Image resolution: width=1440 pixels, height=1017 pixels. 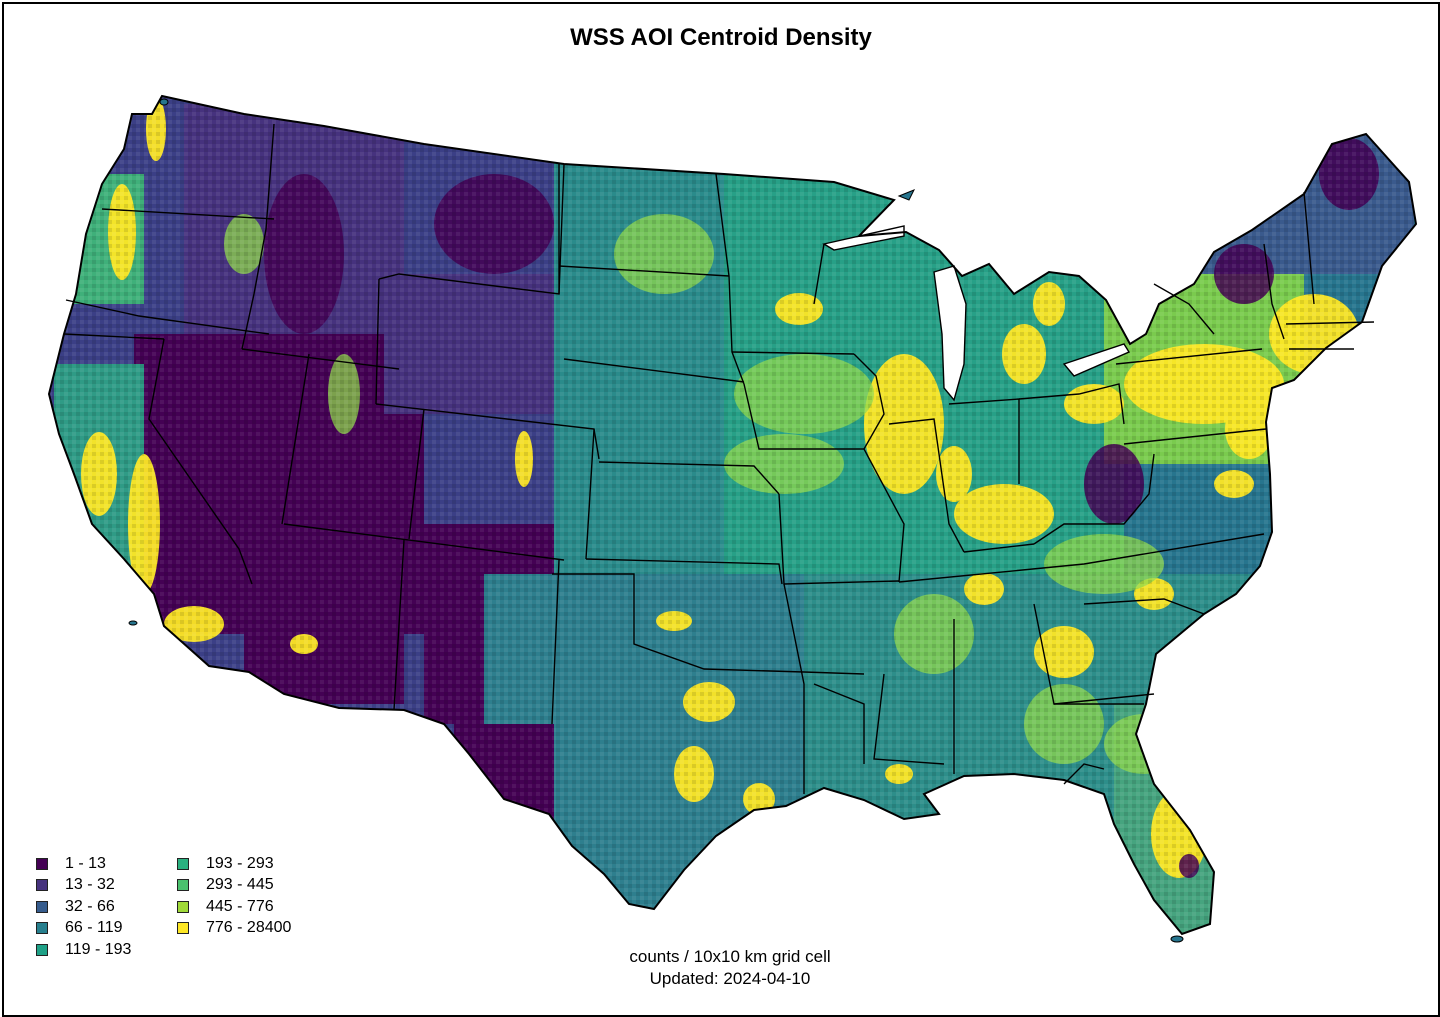 What do you see at coordinates (240, 906) in the screenshot?
I see `legend-label: 445 - 776` at bounding box center [240, 906].